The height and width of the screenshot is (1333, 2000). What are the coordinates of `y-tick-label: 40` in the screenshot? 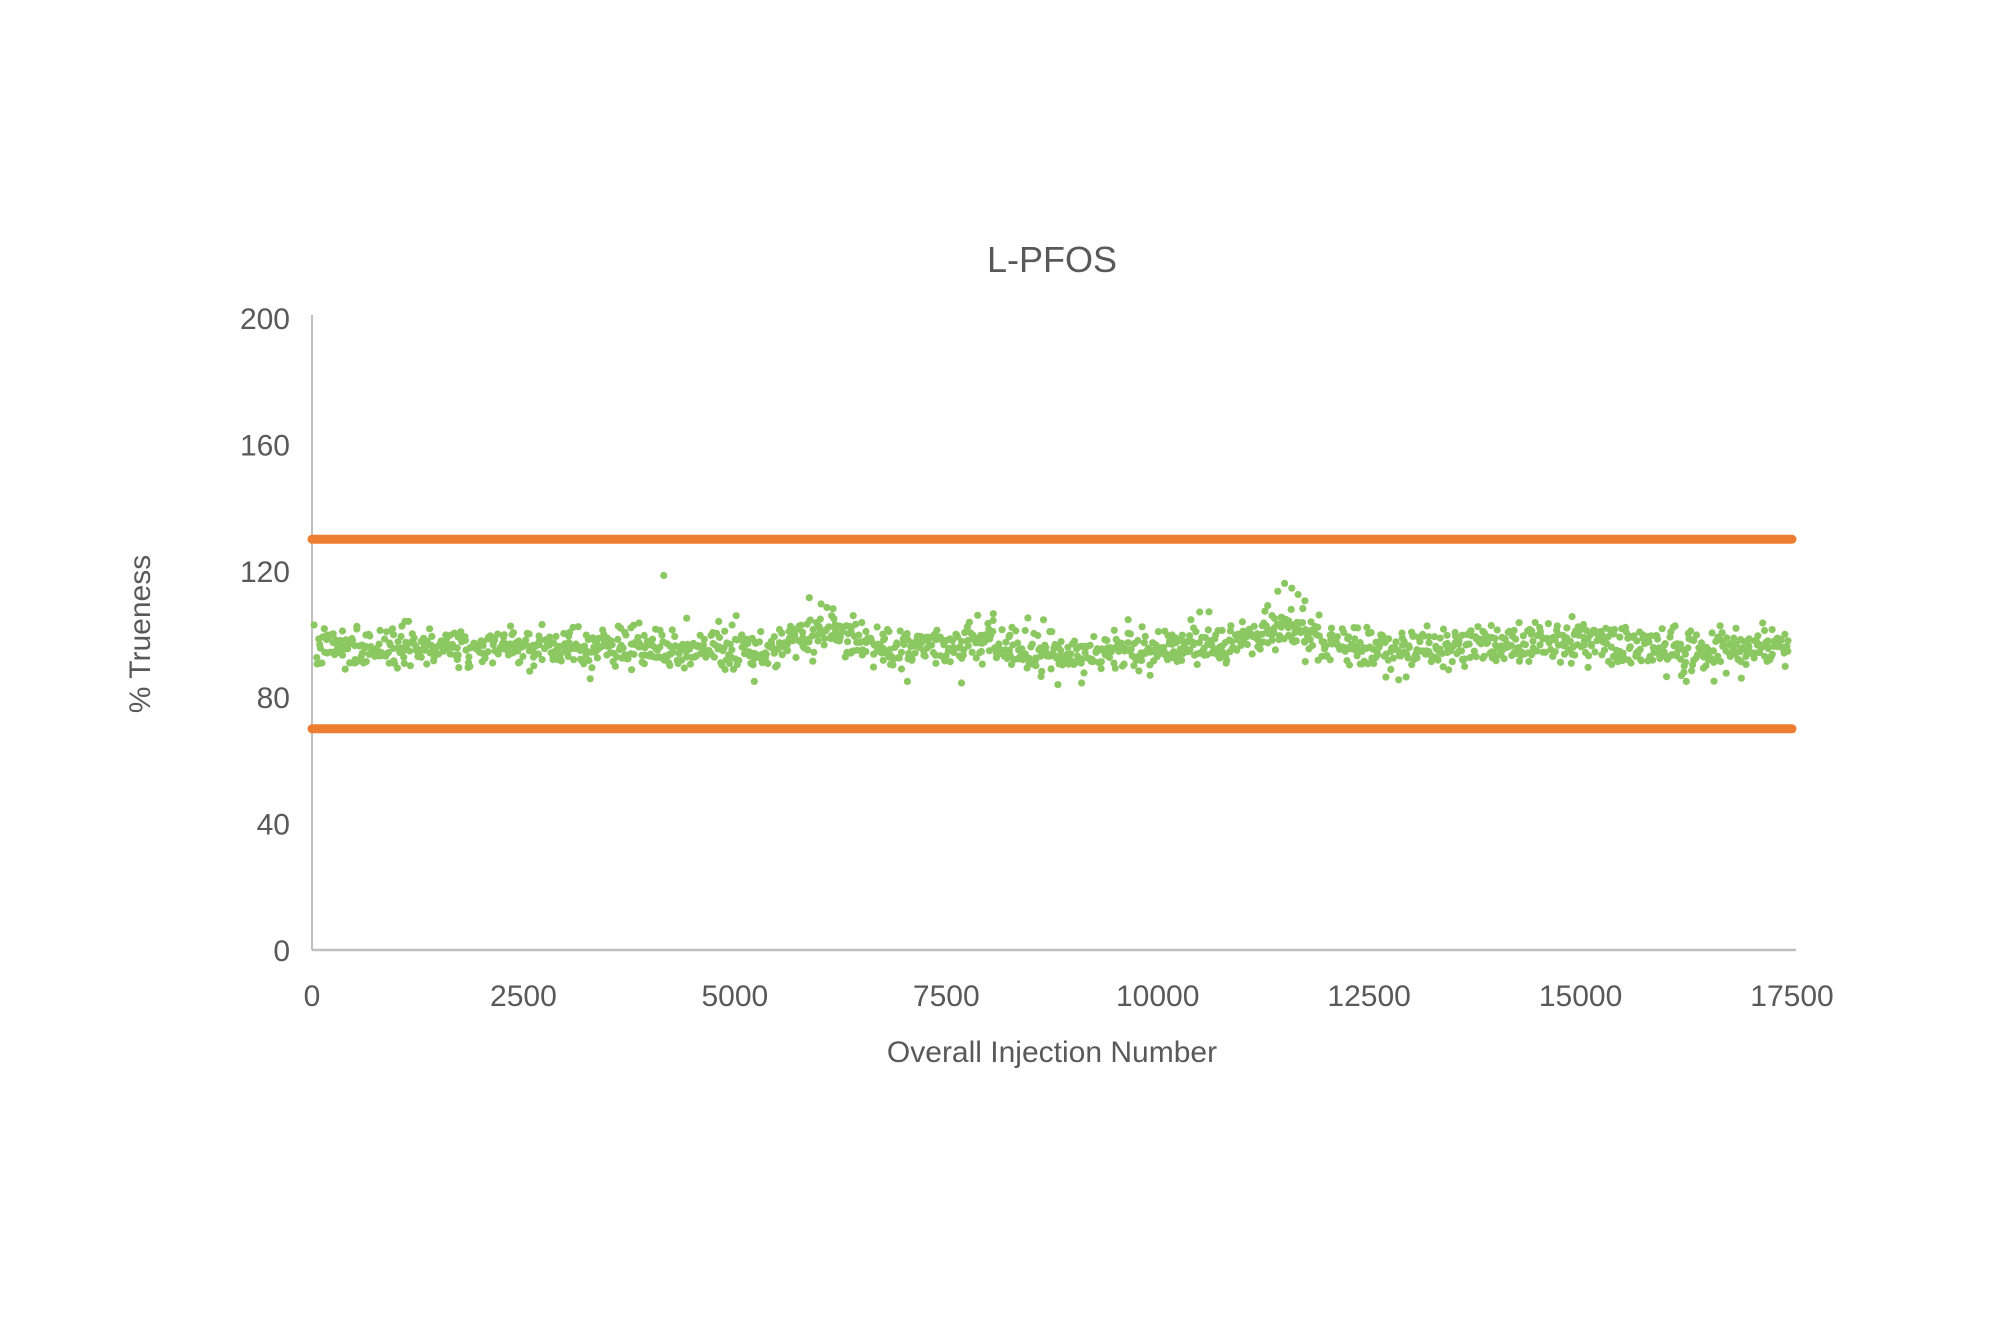 It's located at (273, 825).